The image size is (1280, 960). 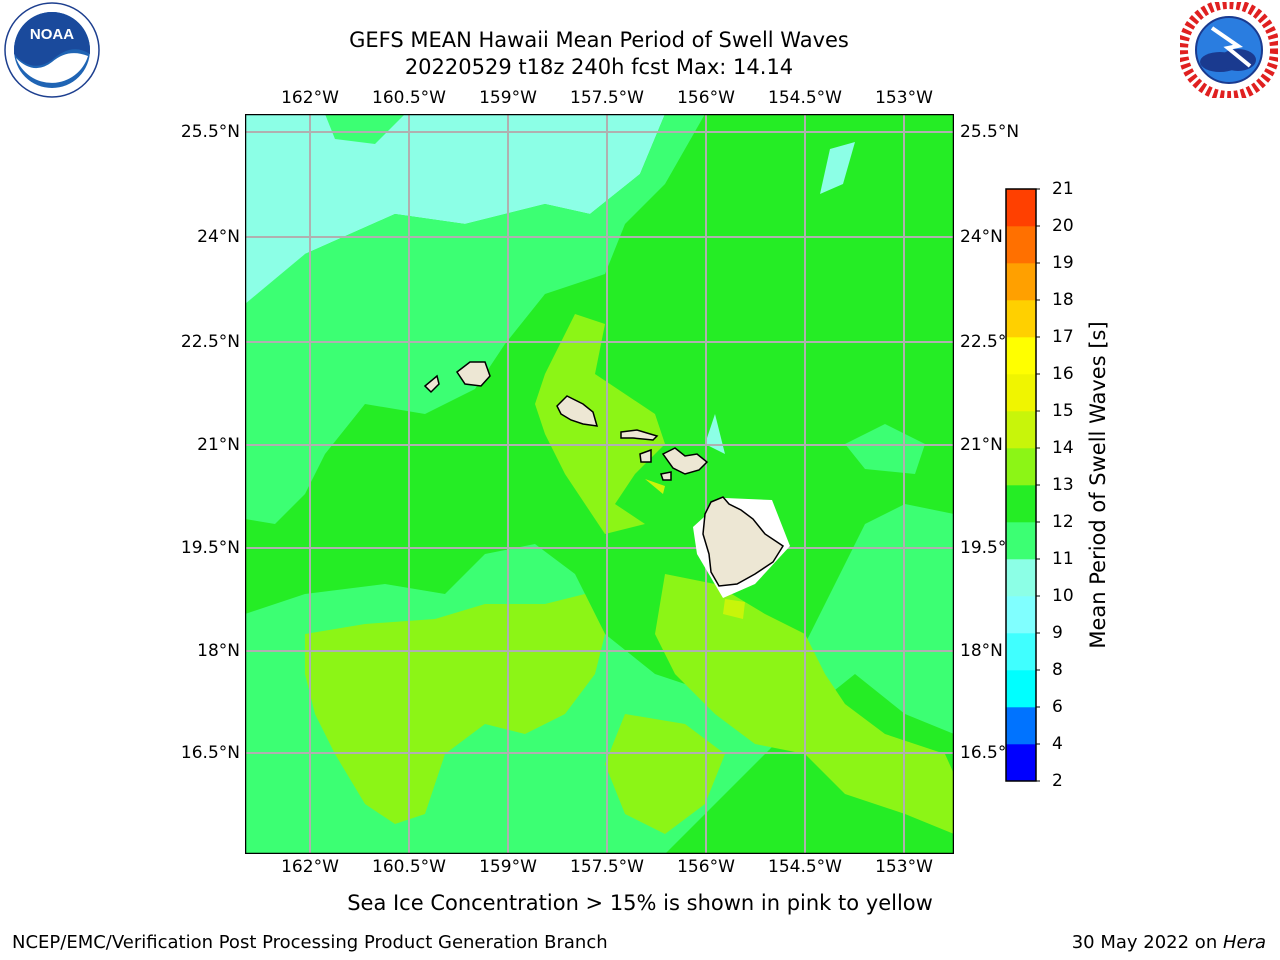 I want to click on right-lat-label: 18°N, so click(x=981, y=651).